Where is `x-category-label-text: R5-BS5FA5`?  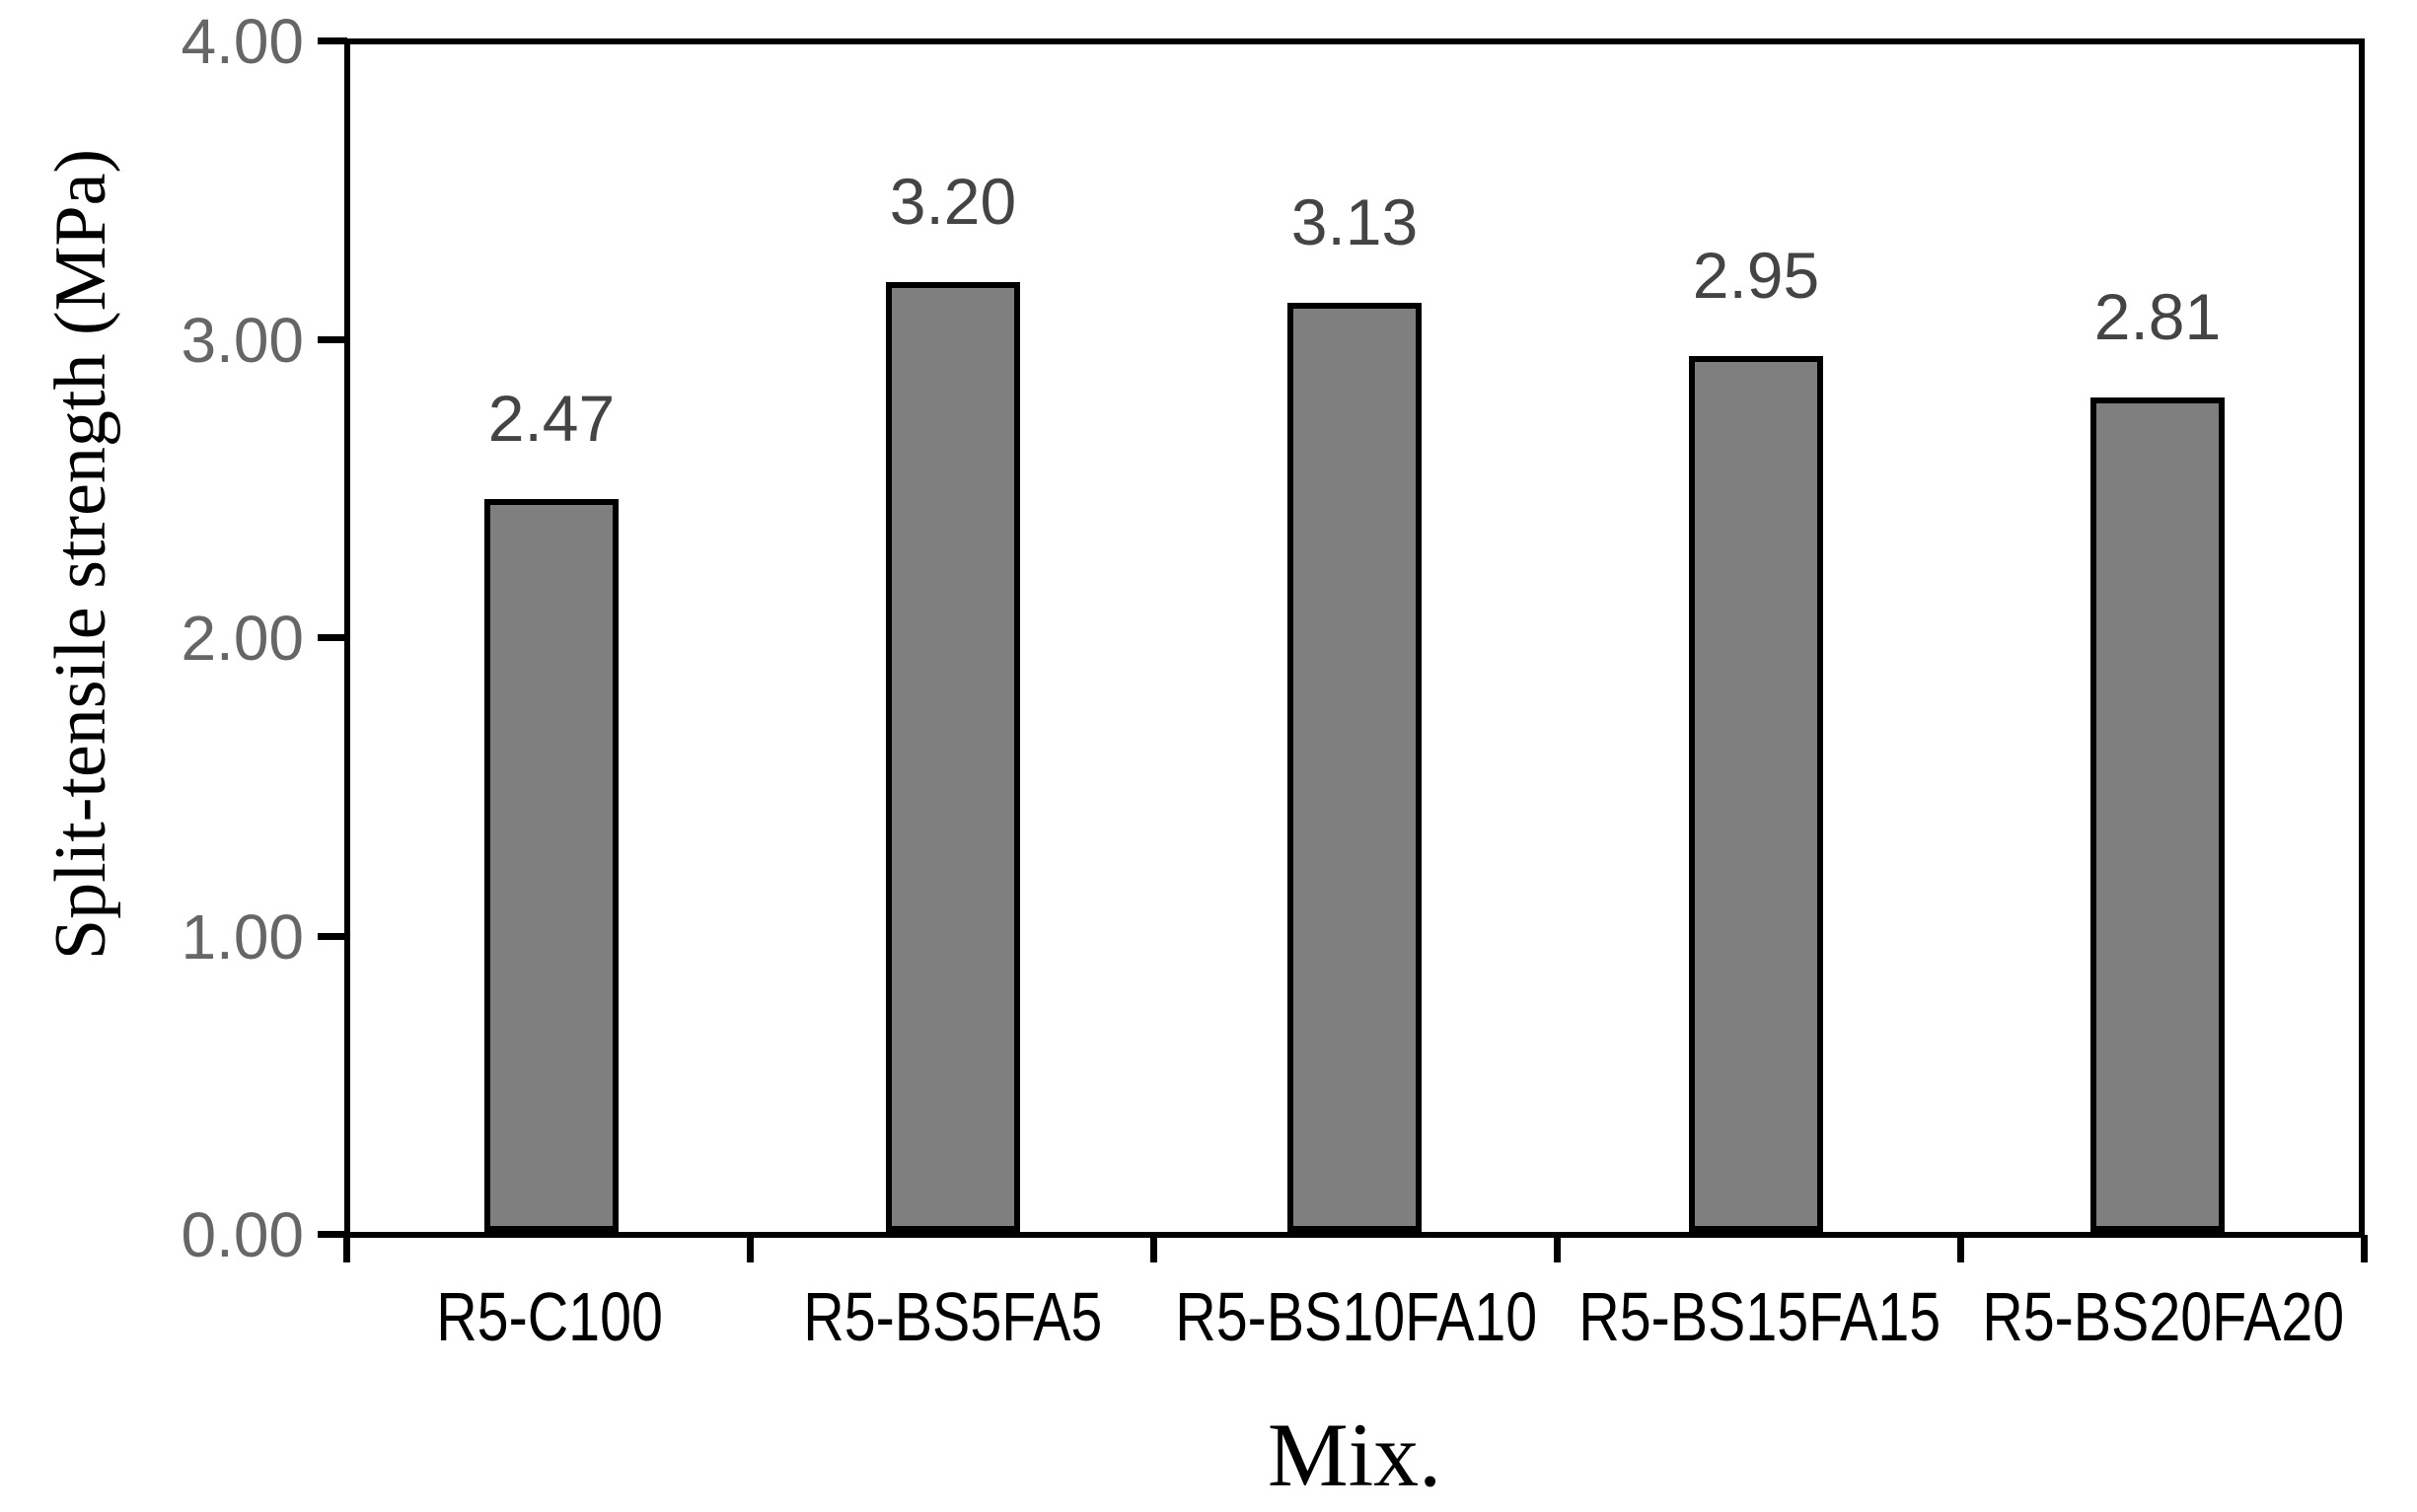 x-category-label-text: R5-BS5FA5 is located at coordinates (953, 1316).